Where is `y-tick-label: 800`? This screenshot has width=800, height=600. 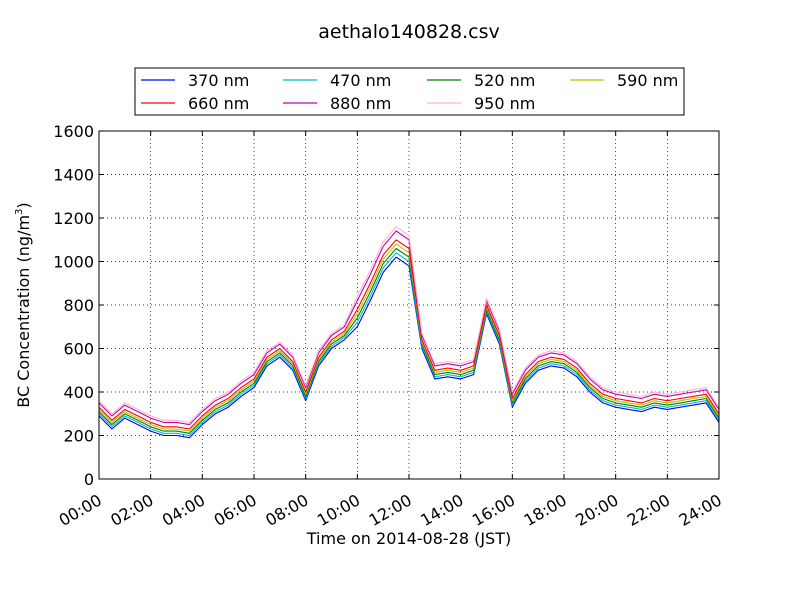
y-tick-label: 800 is located at coordinates (78, 305).